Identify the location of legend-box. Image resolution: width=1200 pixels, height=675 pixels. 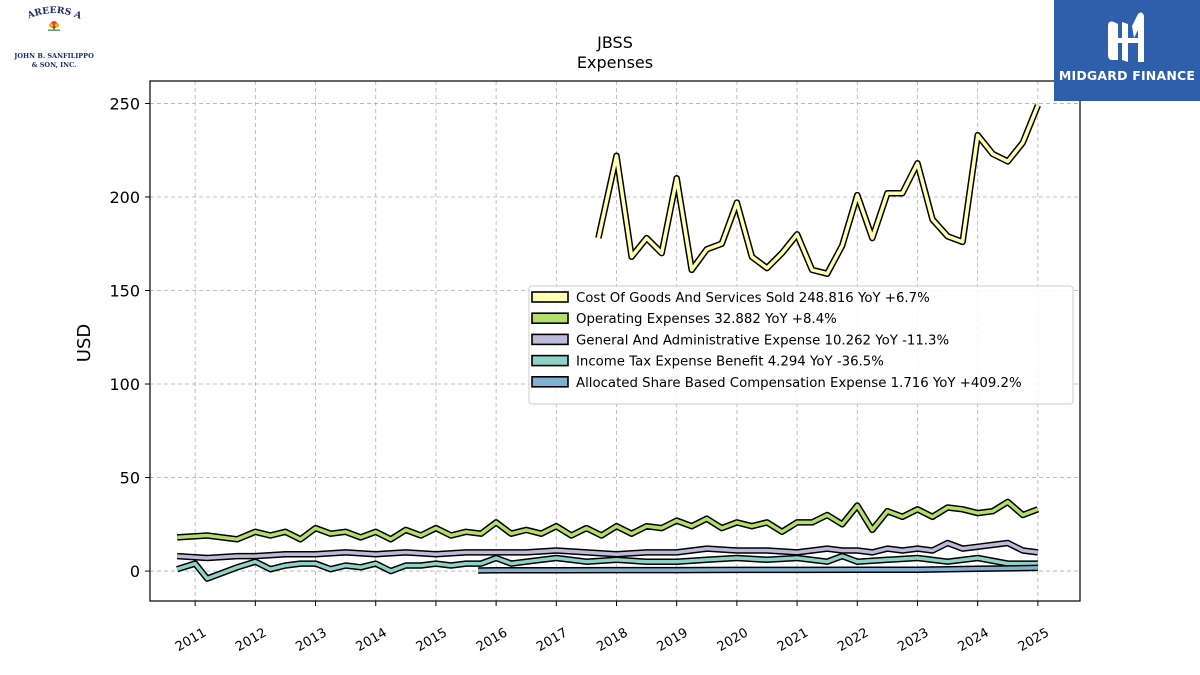
(801, 345).